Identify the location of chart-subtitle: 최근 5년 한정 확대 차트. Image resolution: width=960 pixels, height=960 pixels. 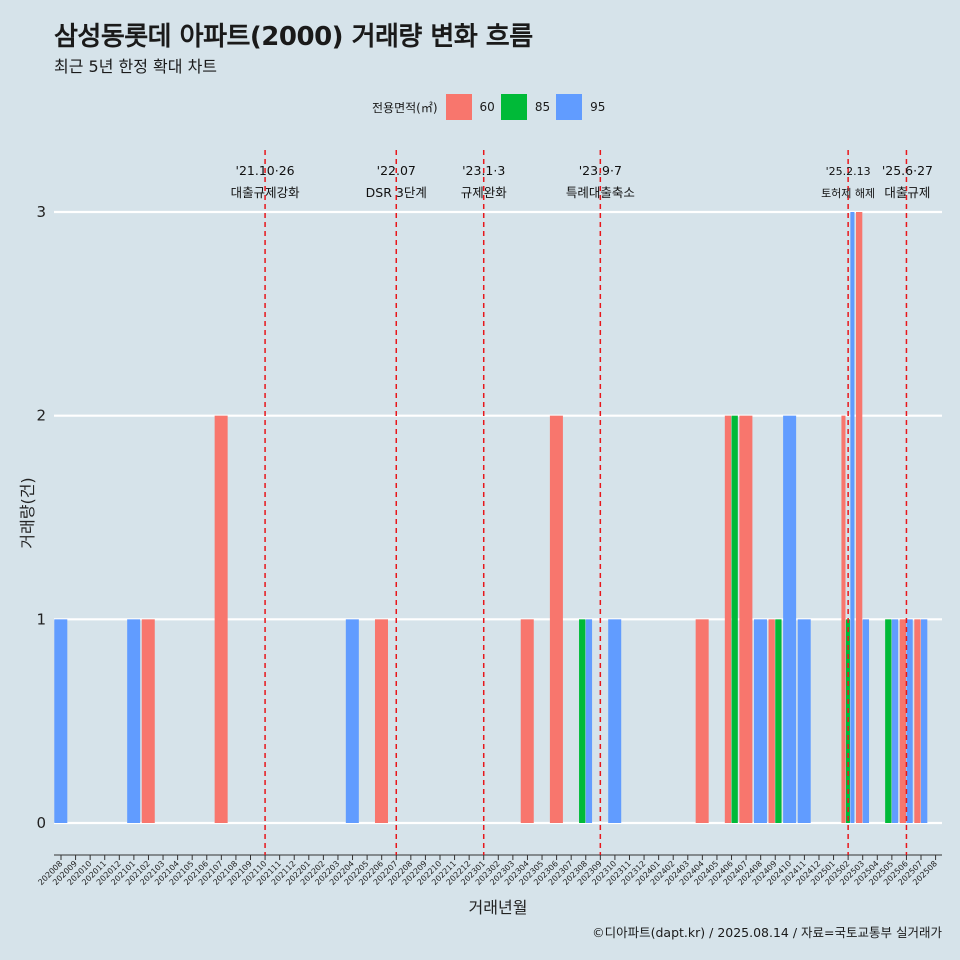
(136, 66).